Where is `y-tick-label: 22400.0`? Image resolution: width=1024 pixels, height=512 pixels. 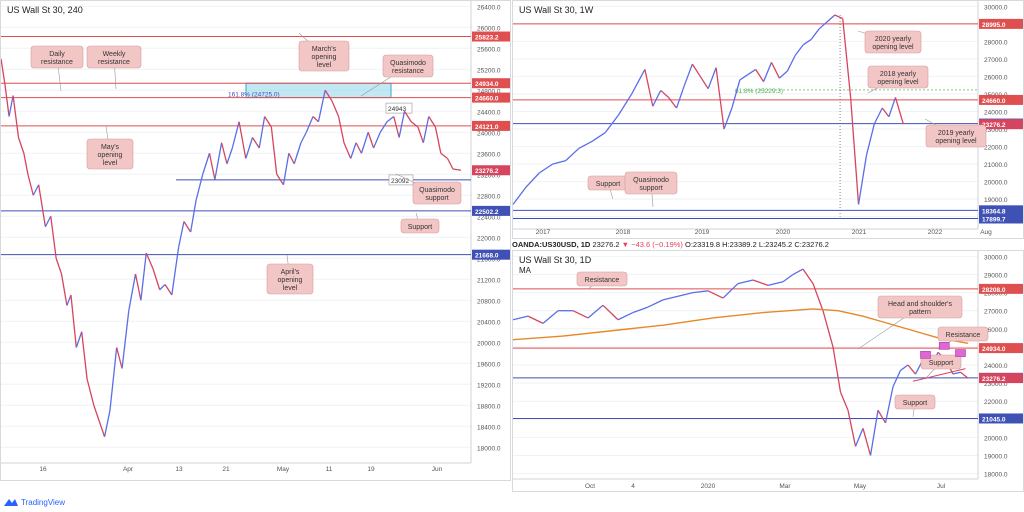 y-tick-label: 22400.0 is located at coordinates (489, 217).